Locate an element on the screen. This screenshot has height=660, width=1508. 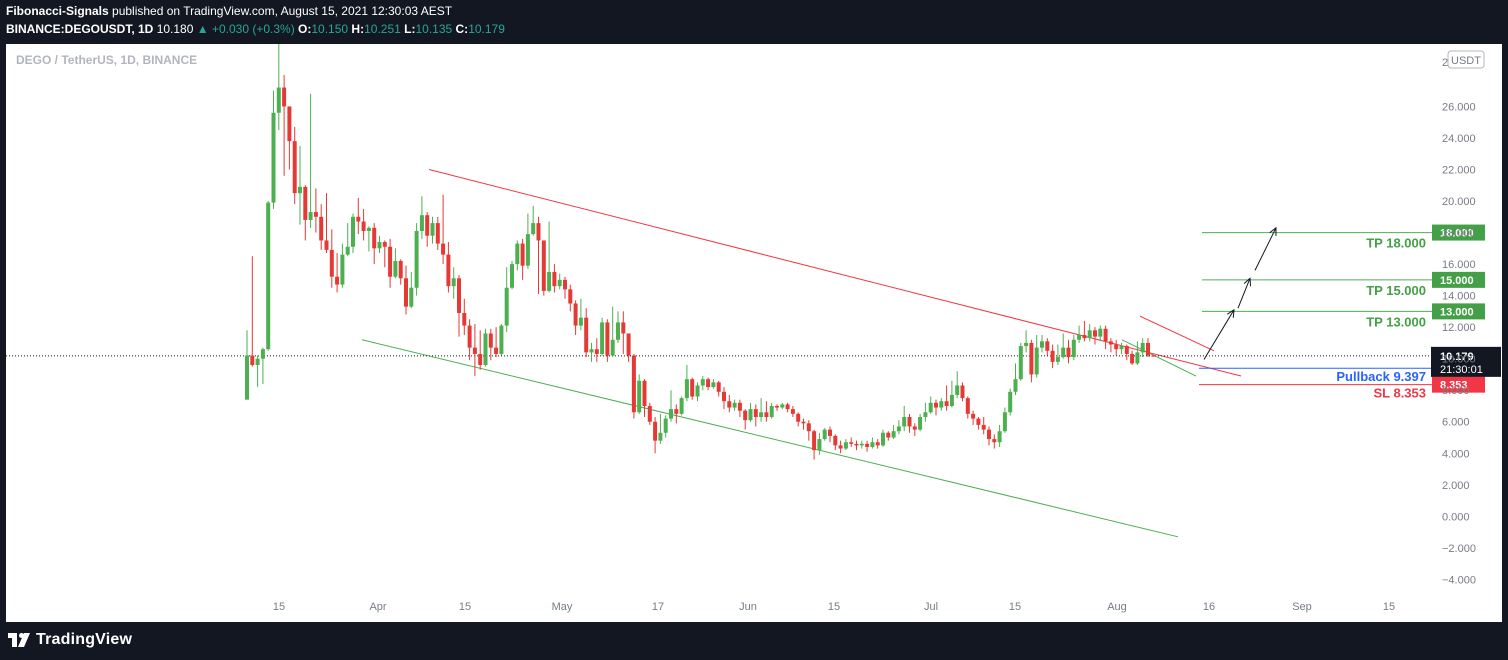
wedge-lower-line is located at coordinates (1159, 358).